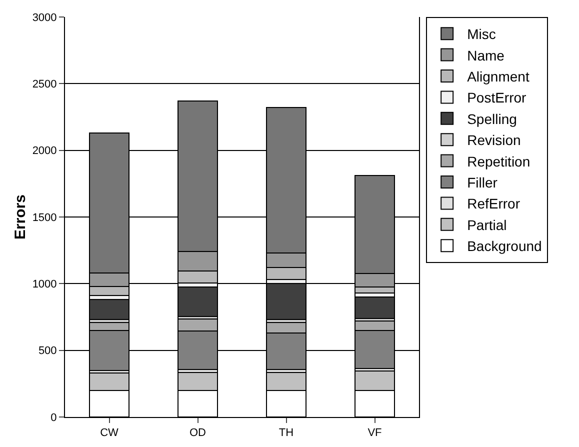 This screenshot has height=447, width=579. Describe the element at coordinates (492, 118) in the screenshot. I see `legend-label: Spelling` at that location.